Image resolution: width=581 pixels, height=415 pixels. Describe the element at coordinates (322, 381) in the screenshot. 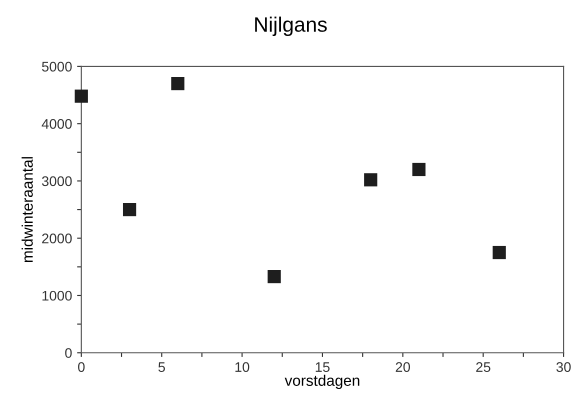

I see `x-axis-title: vorstdagen` at that location.